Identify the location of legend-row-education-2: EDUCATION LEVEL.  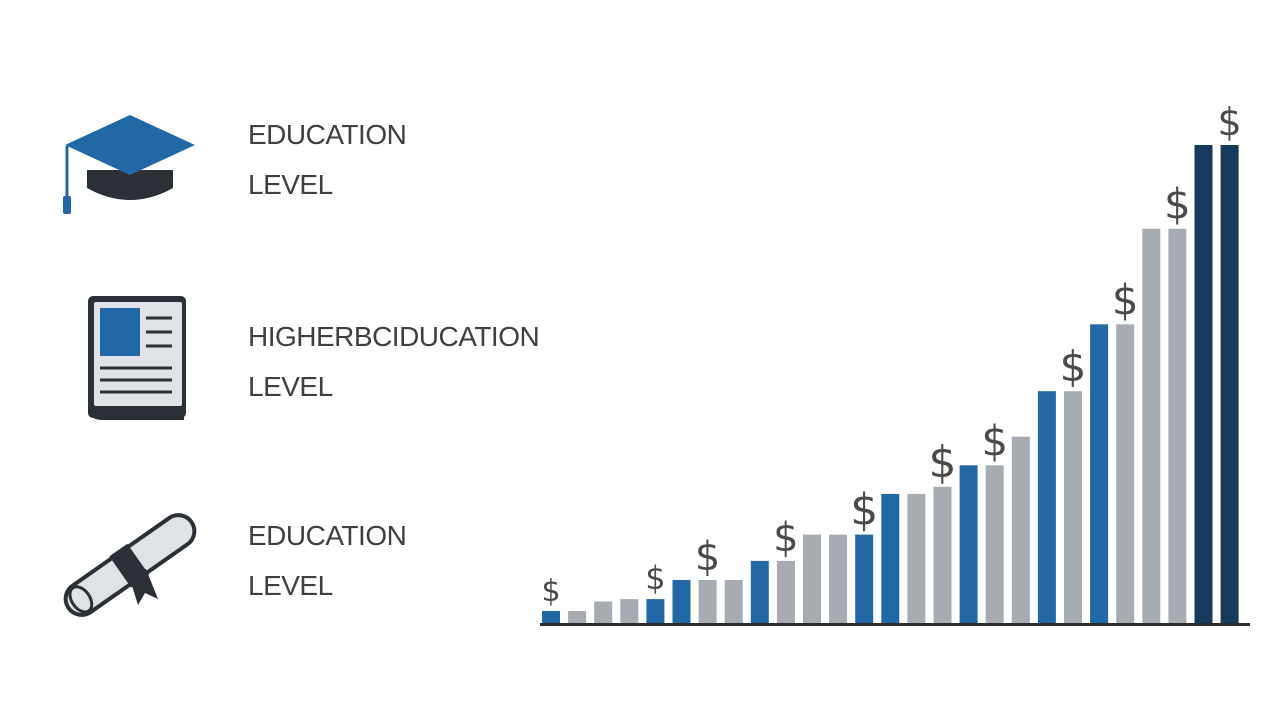
(310, 565).